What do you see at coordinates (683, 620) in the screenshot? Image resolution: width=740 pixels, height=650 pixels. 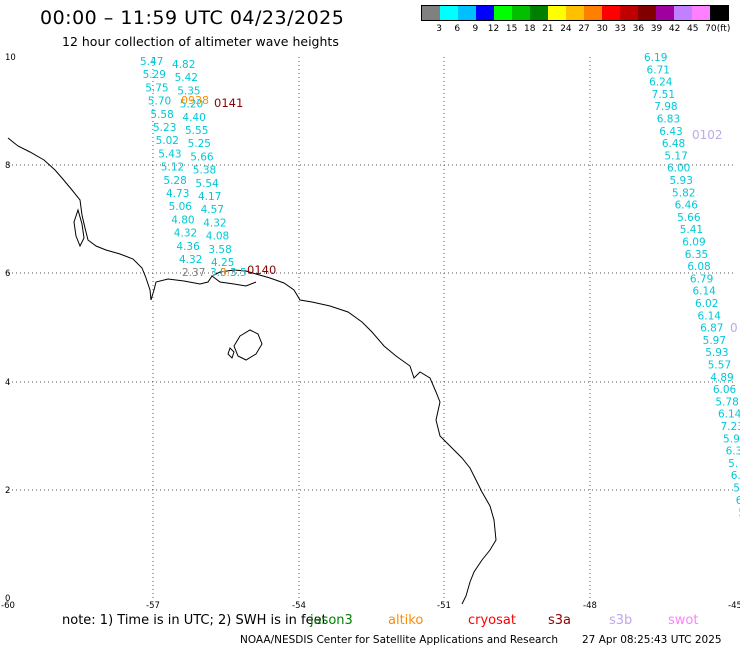 I see `satellite-legend-item: swot` at bounding box center [683, 620].